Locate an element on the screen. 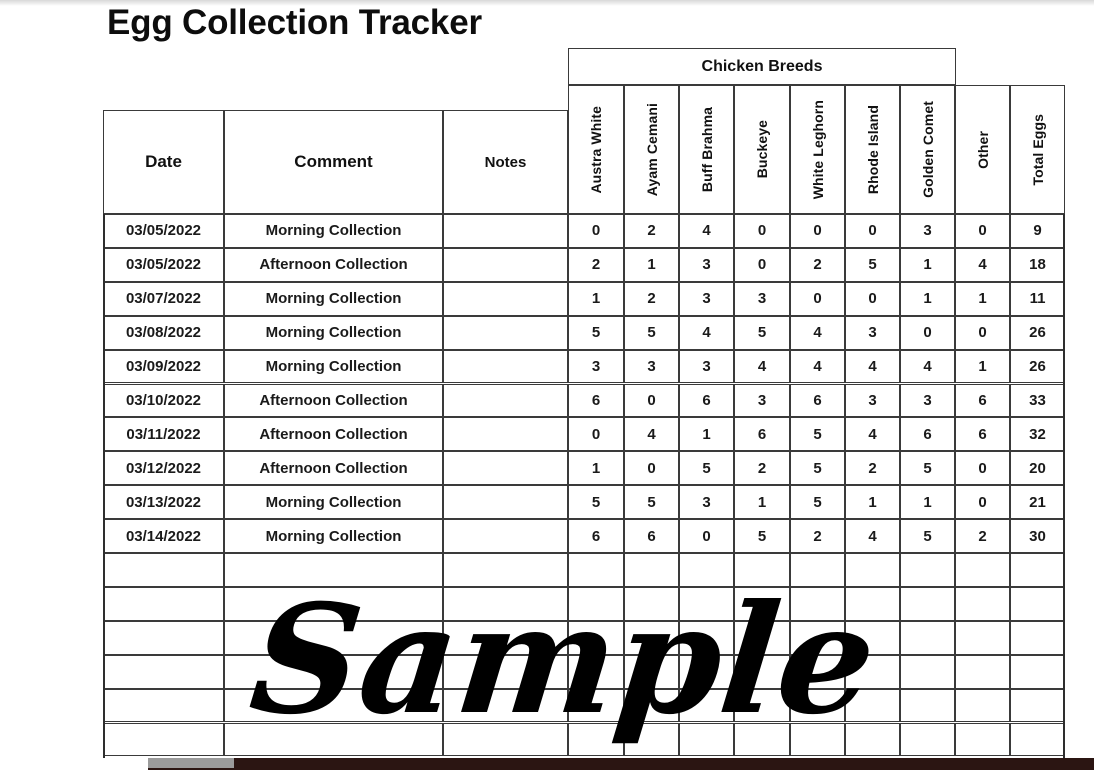  table-cell: 03/13/2022 is located at coordinates (163, 502).